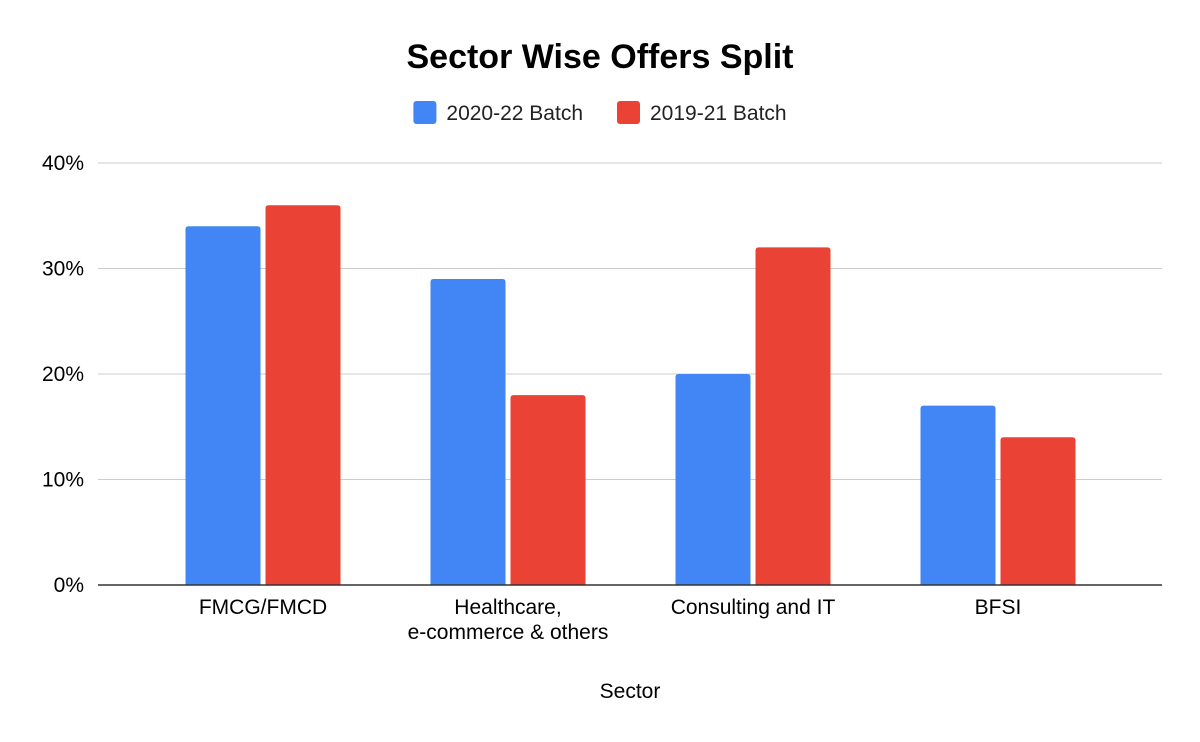 The image size is (1200, 742). Describe the element at coordinates (63, 163) in the screenshot. I see `y-tick-label: 40%` at that location.